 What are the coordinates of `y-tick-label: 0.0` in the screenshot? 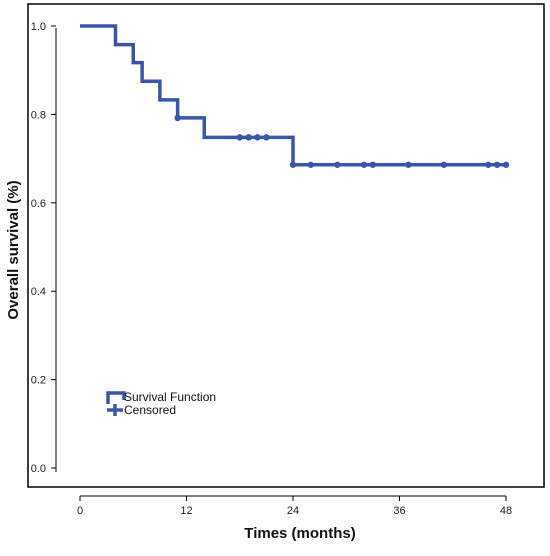 It's located at (38, 469).